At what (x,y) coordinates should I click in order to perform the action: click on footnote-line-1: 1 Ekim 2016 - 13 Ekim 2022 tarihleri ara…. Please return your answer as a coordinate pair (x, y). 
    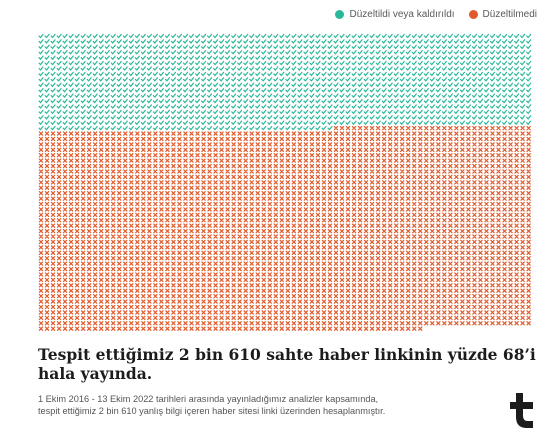
    Looking at the image, I should click on (208, 399).